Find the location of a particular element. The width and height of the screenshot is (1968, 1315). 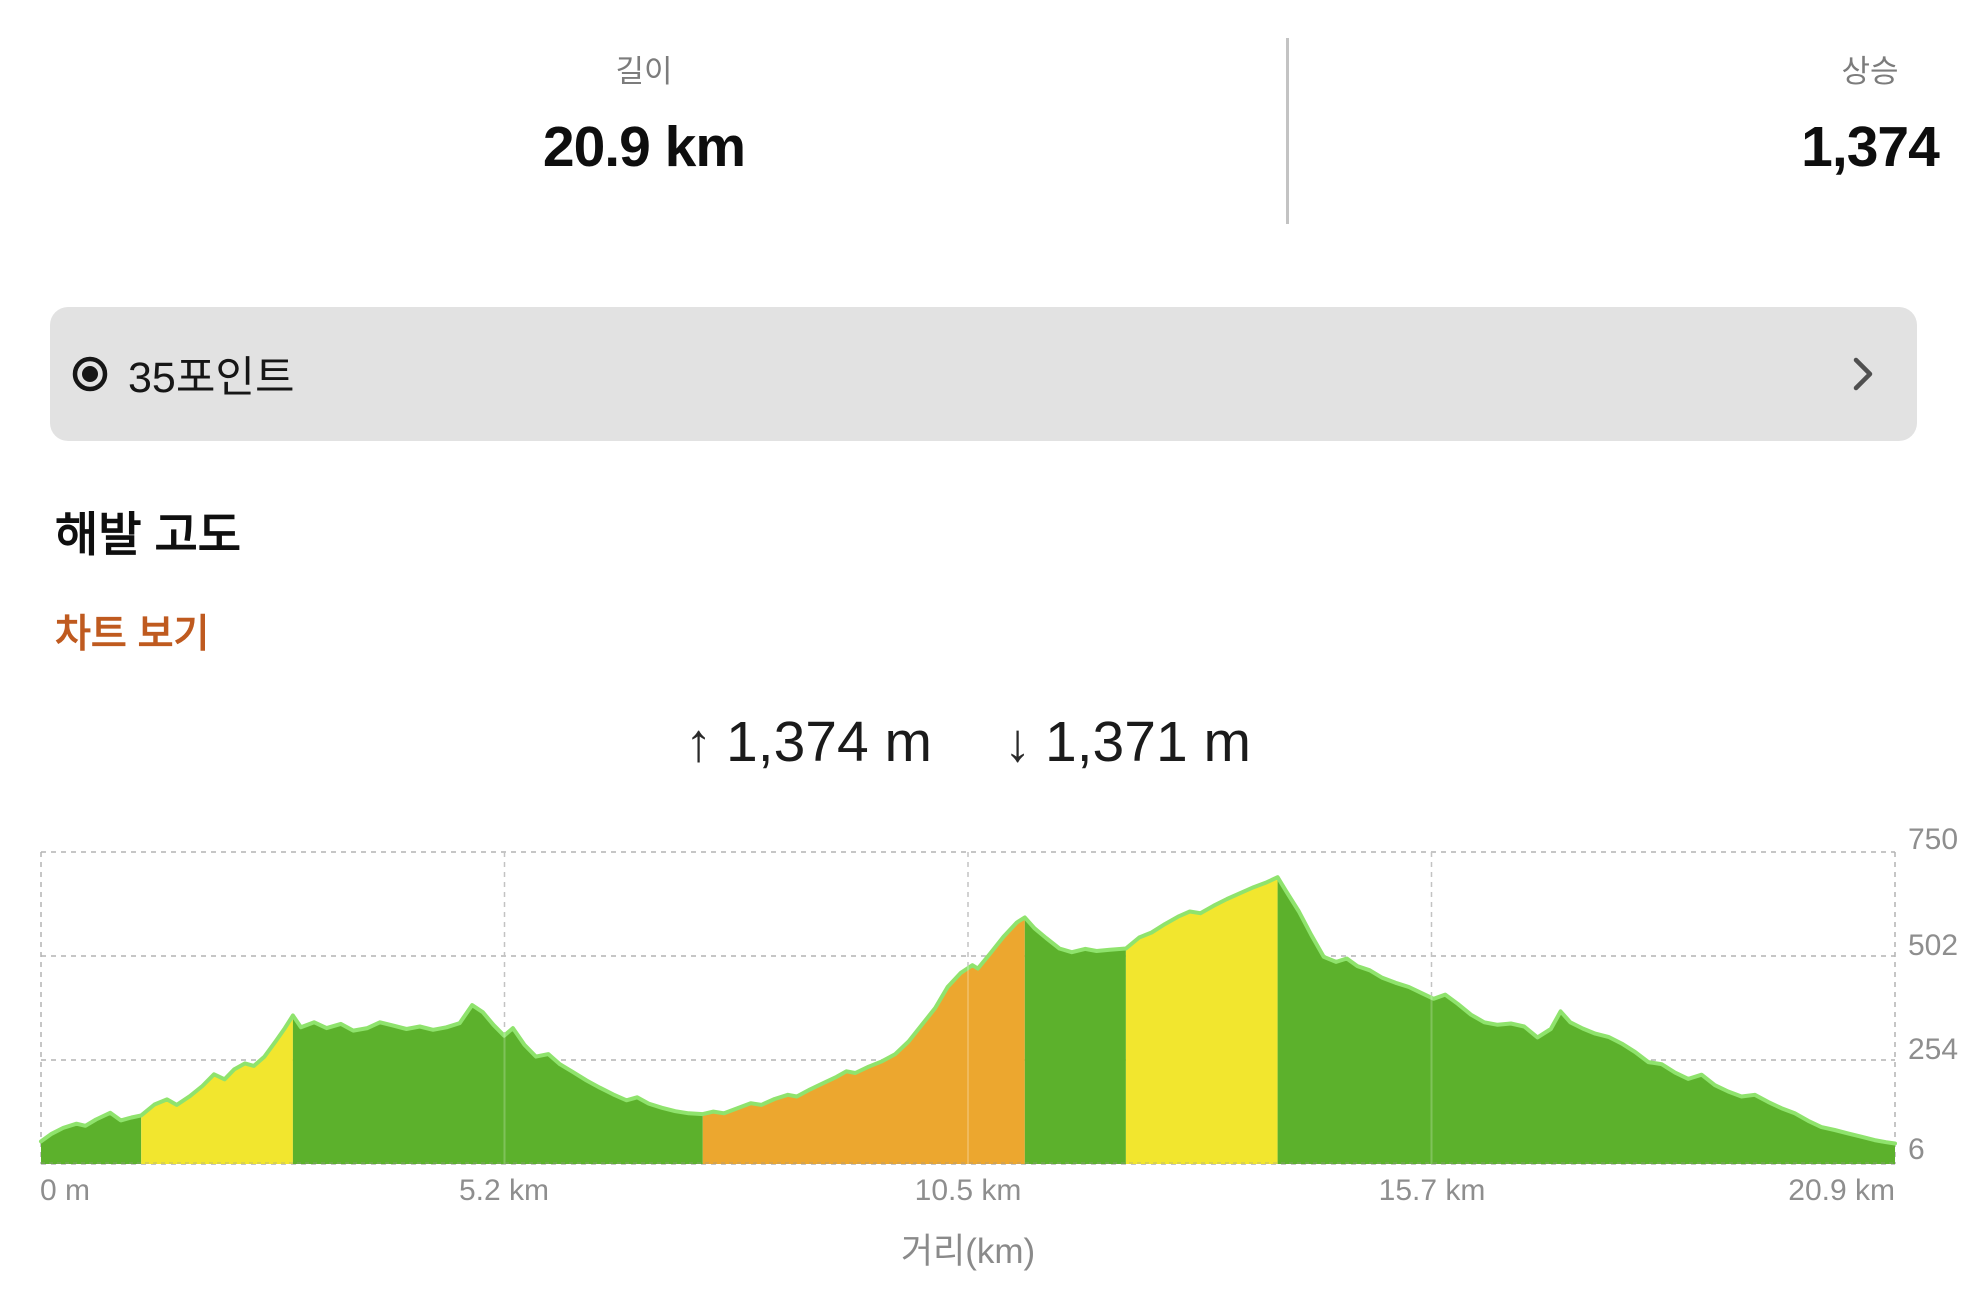

x-tick: 15.7 km is located at coordinates (1432, 1190).